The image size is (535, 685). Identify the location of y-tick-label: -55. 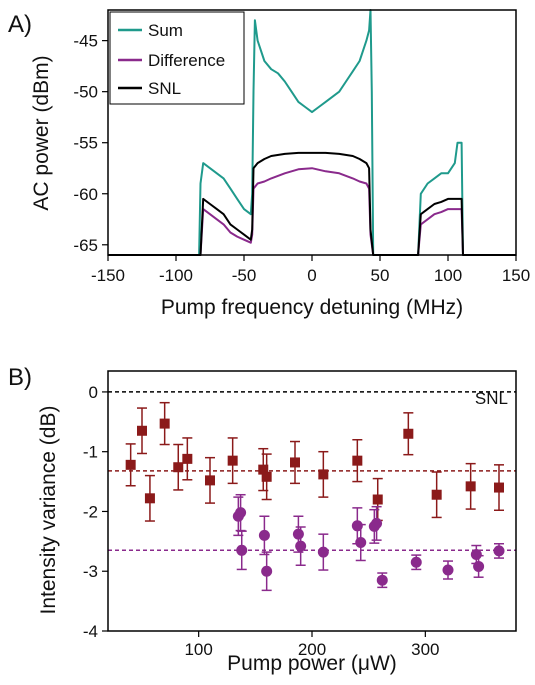
(85, 143).